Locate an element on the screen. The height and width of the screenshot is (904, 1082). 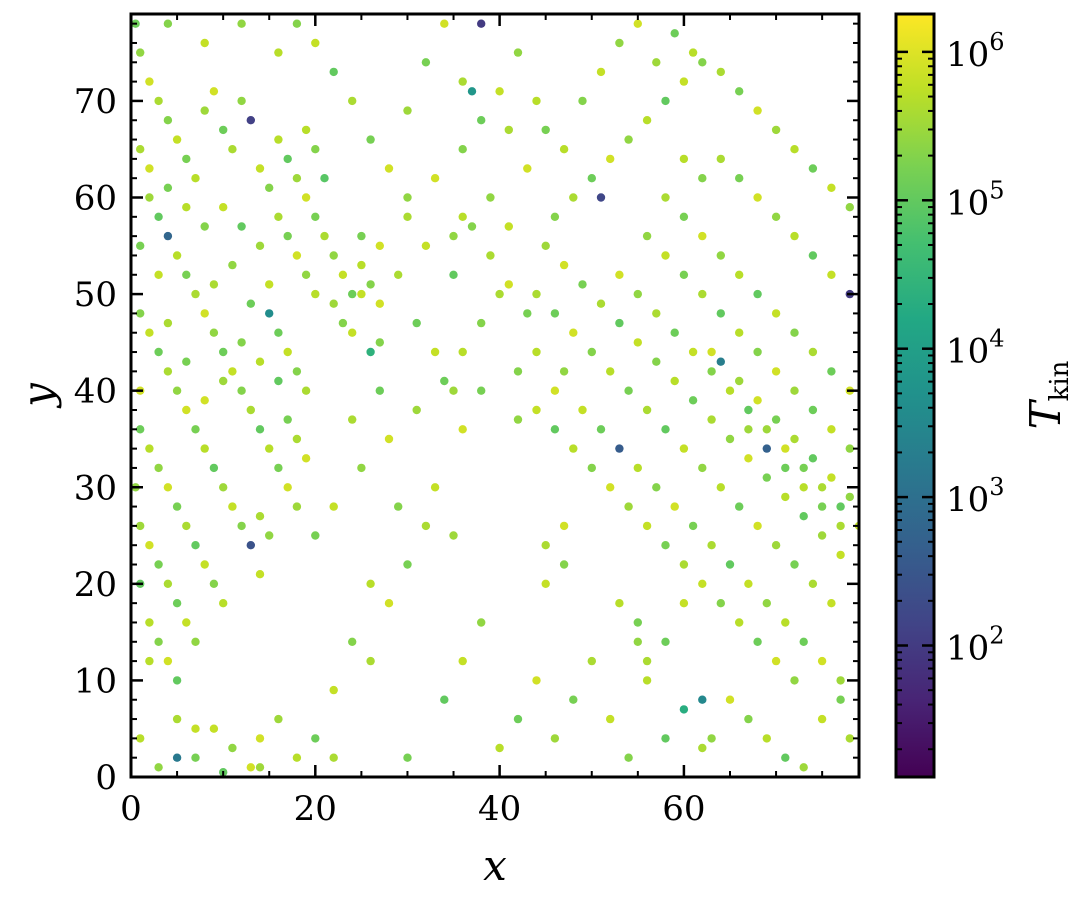
colorbar-tick-label: 104 is located at coordinates (975, 348).